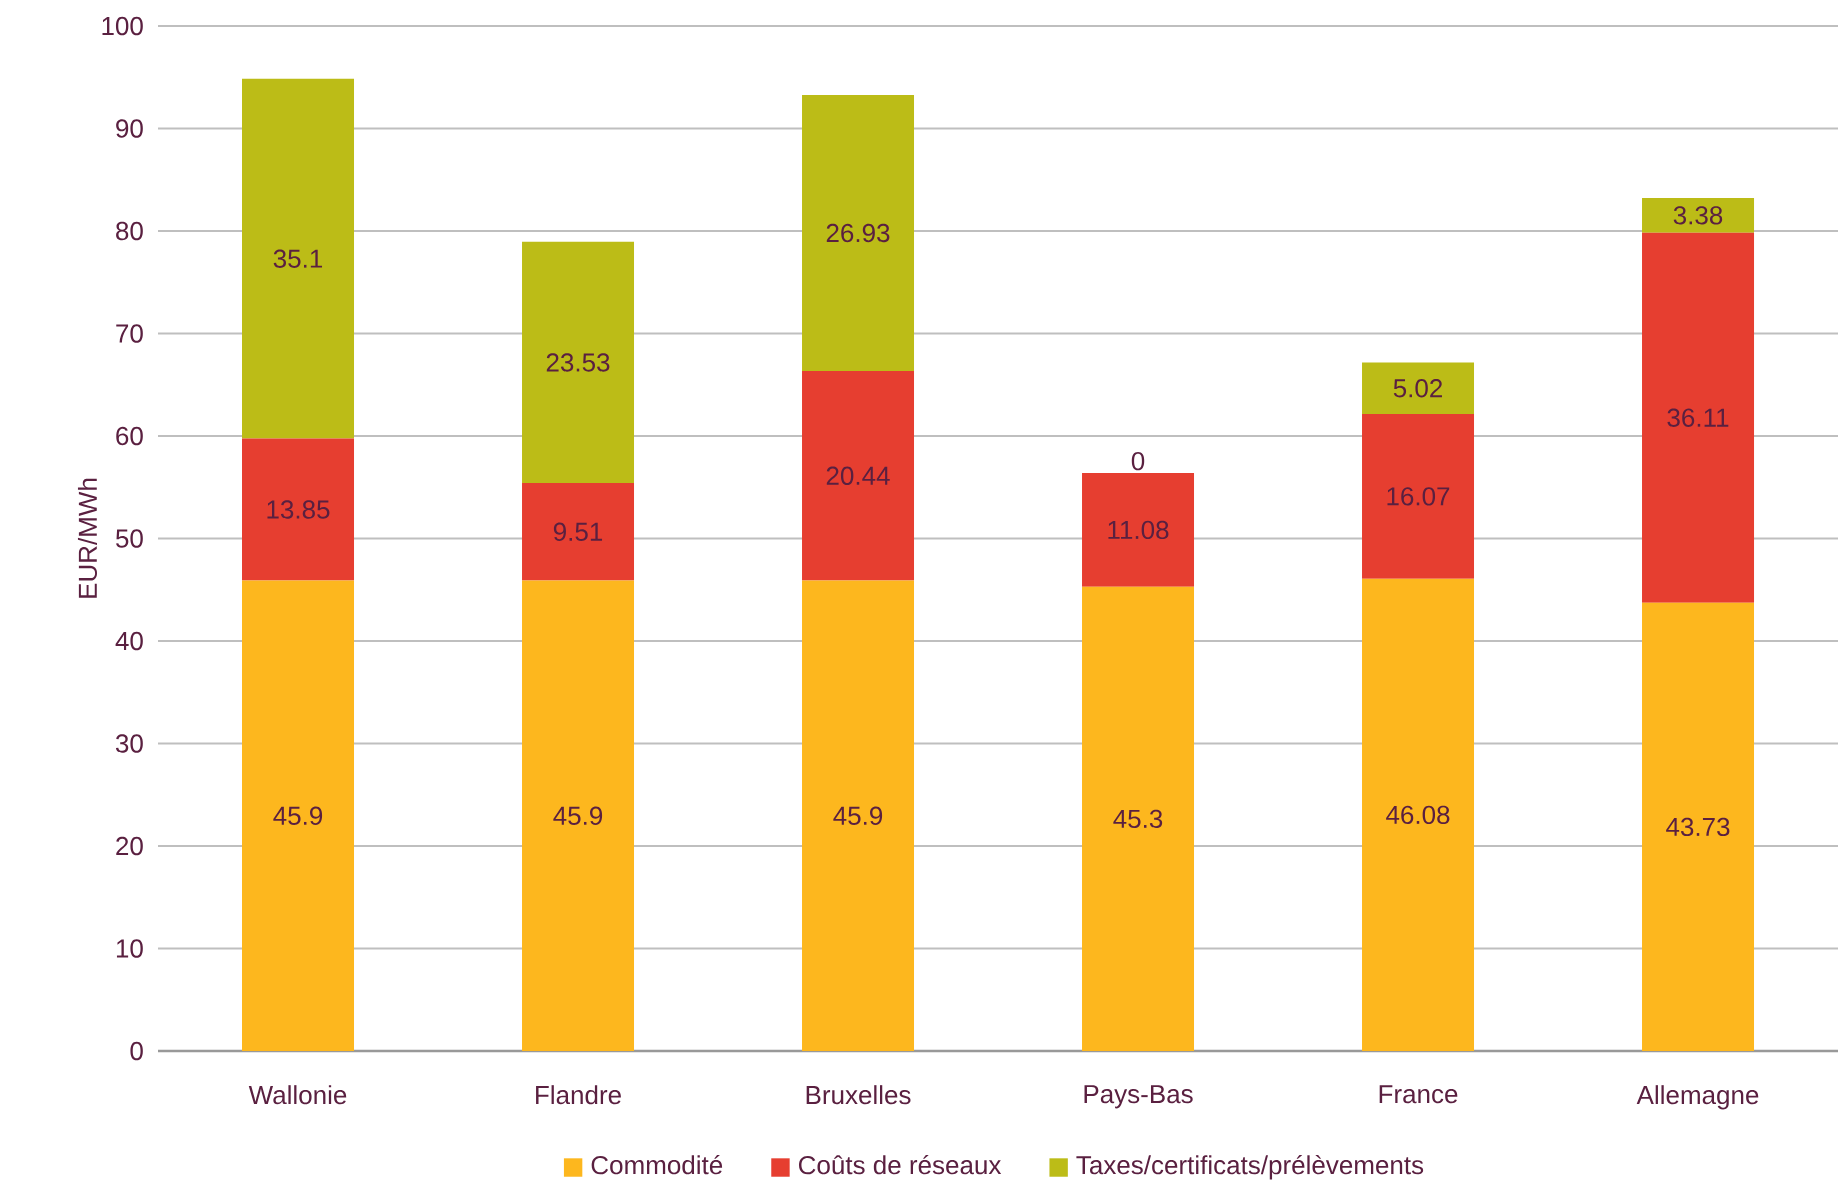 The width and height of the screenshot is (1838, 1181). I want to click on data-label: 45.3, so click(1138, 819).